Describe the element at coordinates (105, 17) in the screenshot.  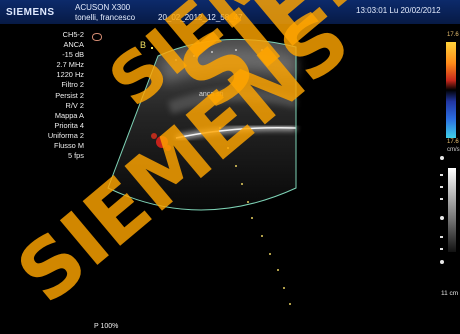
I see `patient-name: tonelli, francesco` at that location.